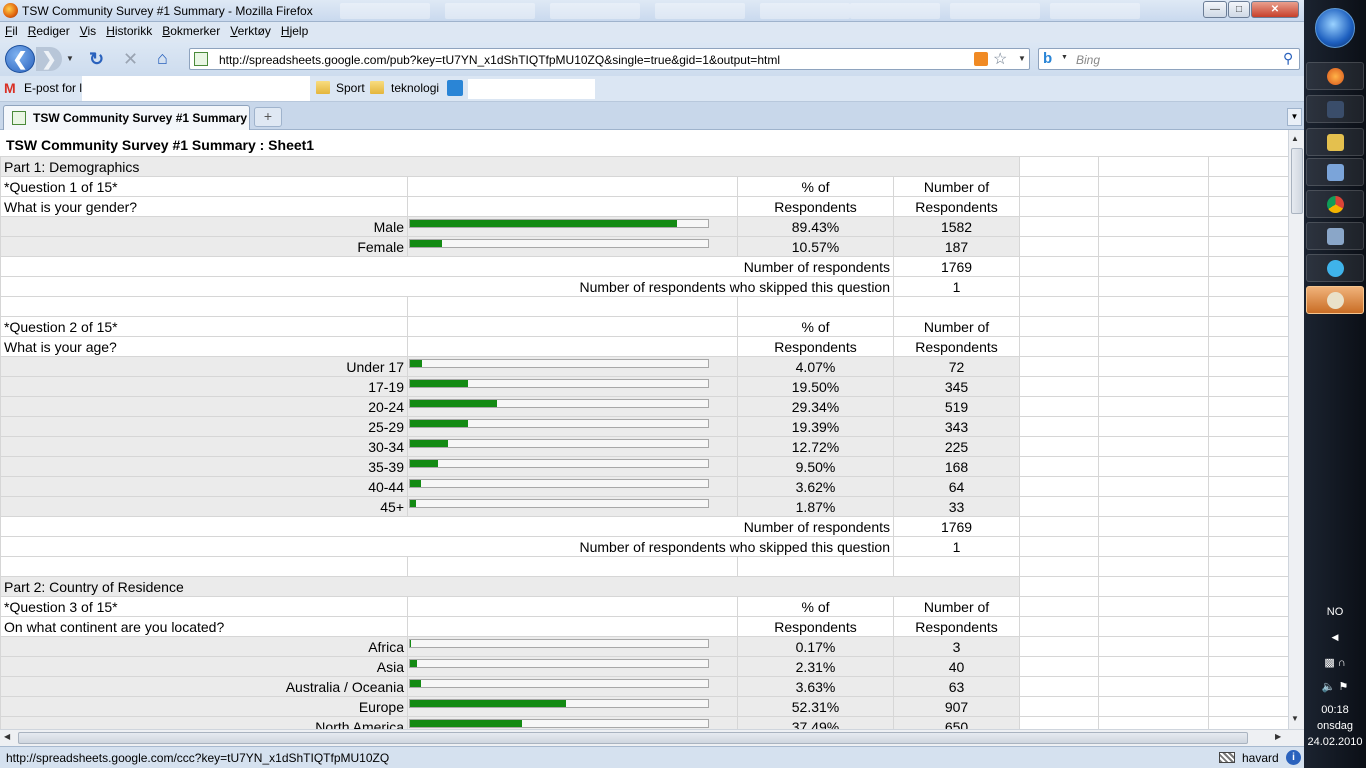 The width and height of the screenshot is (1366, 768). What do you see at coordinates (1294, 117) in the screenshot?
I see `tab-list-dropdown-icon: ▼` at bounding box center [1294, 117].